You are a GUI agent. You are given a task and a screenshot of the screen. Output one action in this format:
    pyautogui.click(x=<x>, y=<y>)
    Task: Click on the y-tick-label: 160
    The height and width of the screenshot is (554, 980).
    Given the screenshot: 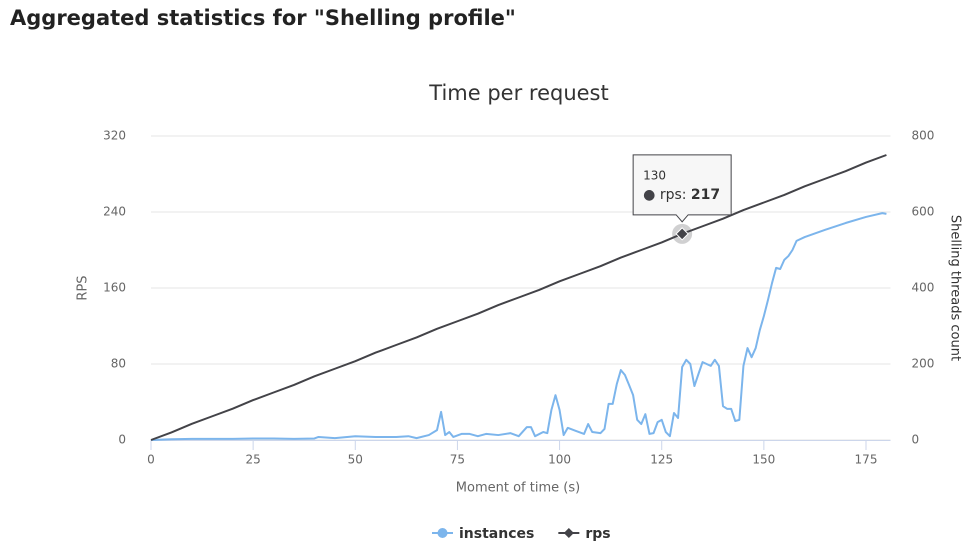 What is the action you would take?
    pyautogui.click(x=114, y=288)
    